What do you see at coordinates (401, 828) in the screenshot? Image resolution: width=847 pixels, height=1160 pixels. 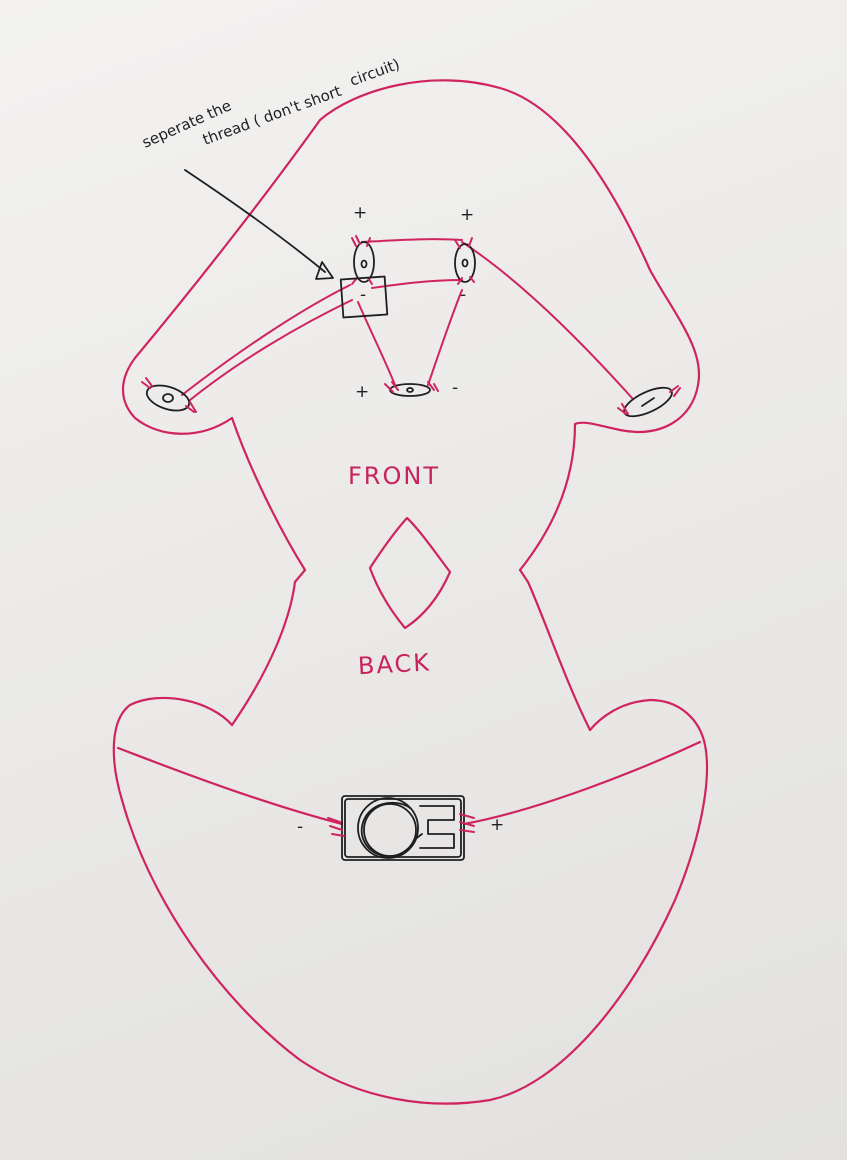 I see `battery-holder` at bounding box center [401, 828].